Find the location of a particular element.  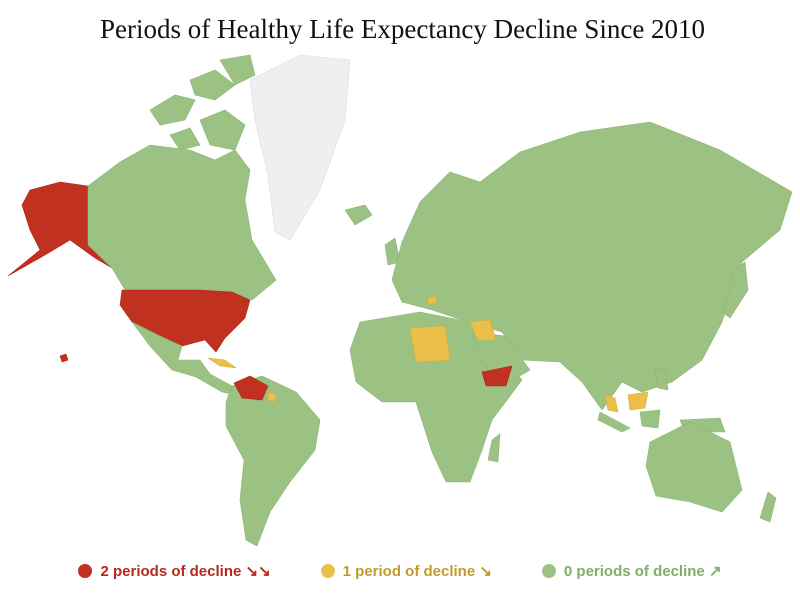

venezuela is located at coordinates (251, 388).